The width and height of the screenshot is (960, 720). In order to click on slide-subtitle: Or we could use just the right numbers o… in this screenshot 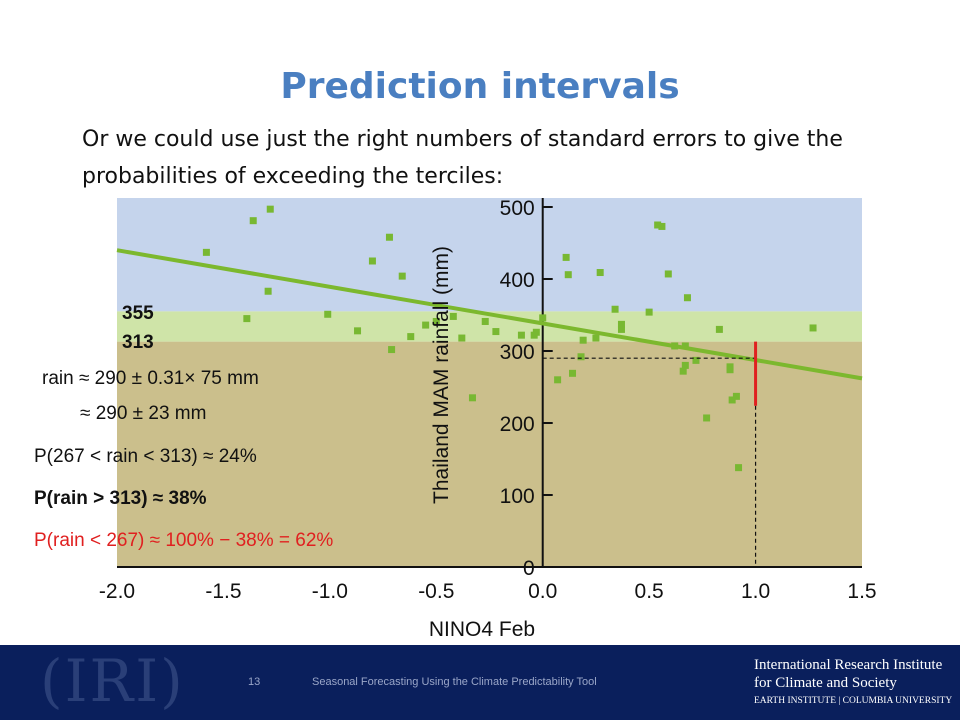, I will do `click(462, 158)`.